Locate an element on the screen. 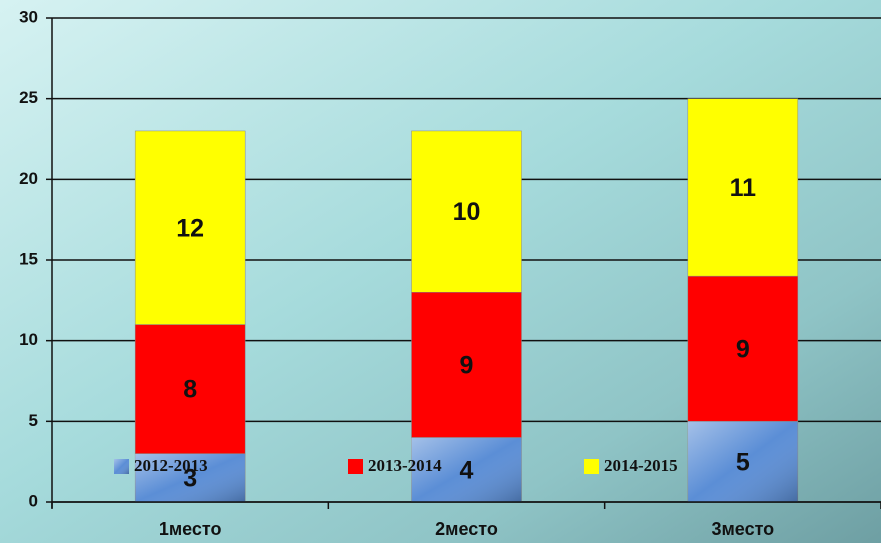  y-tick-label: 30 is located at coordinates (28, 16).